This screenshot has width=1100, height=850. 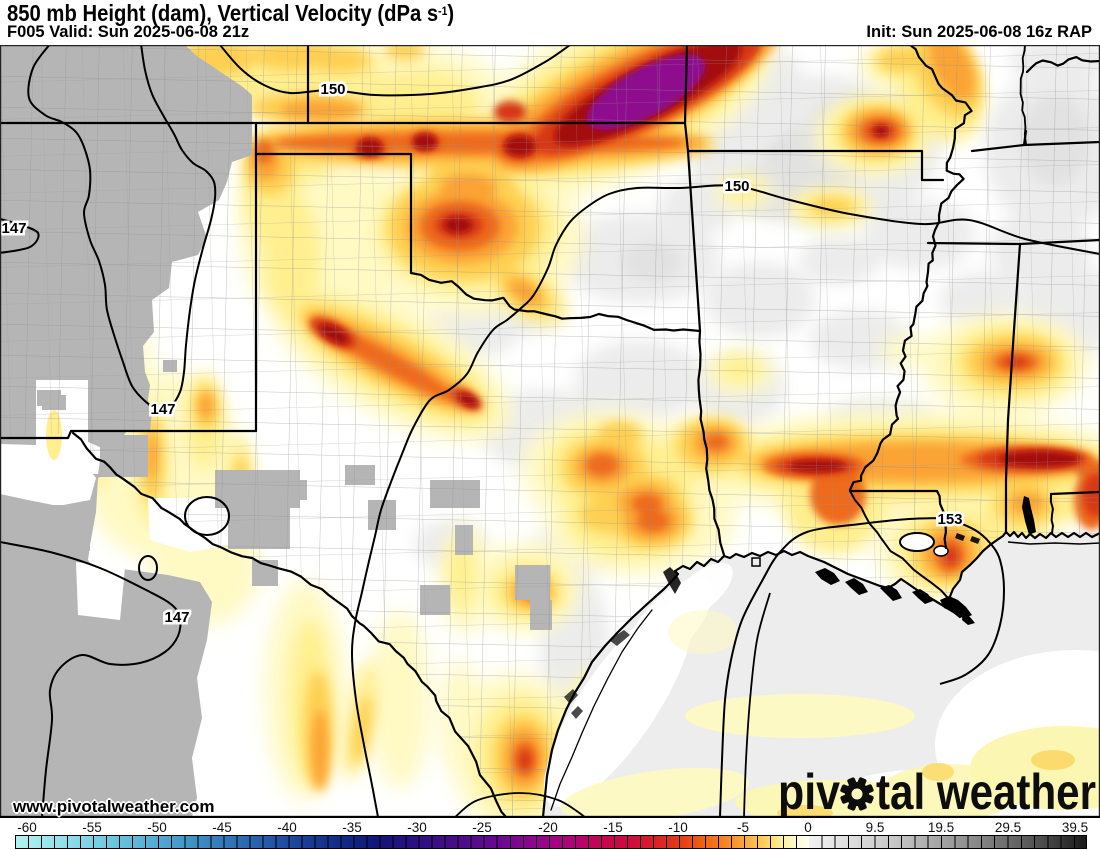 I want to click on svg-text: 153, so click(x=949, y=519).